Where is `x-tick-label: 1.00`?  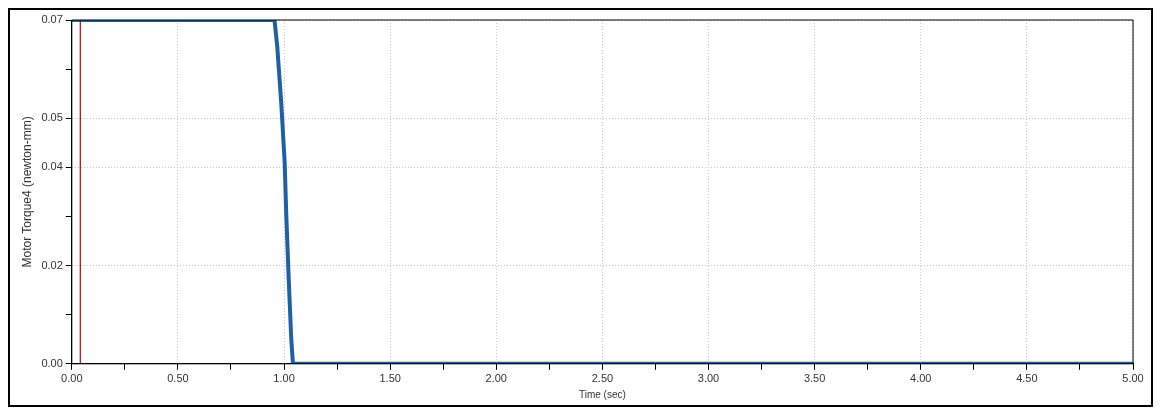
x-tick-label: 1.00 is located at coordinates (284, 378).